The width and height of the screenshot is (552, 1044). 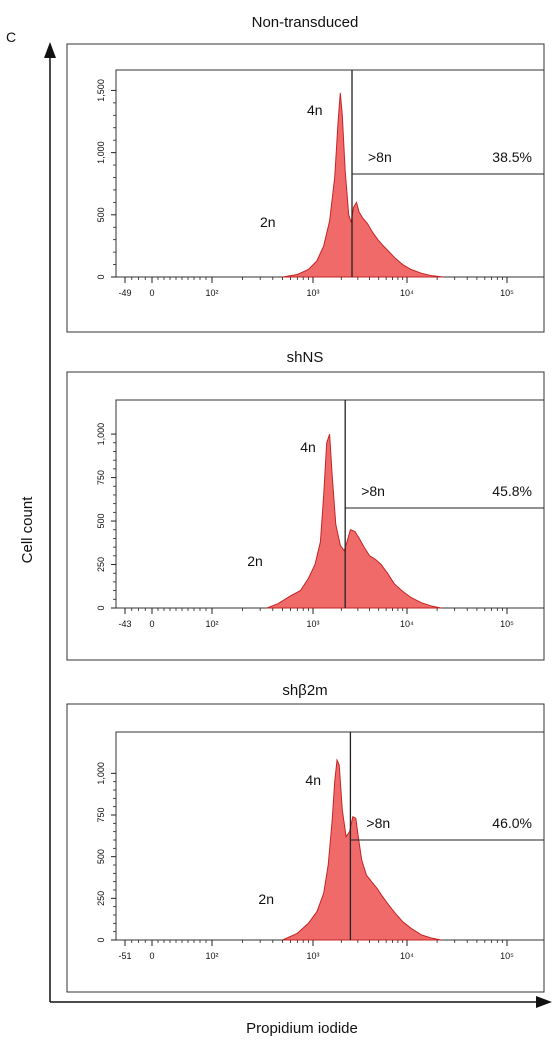 I want to click on x-tick-label: -43, so click(x=124, y=624).